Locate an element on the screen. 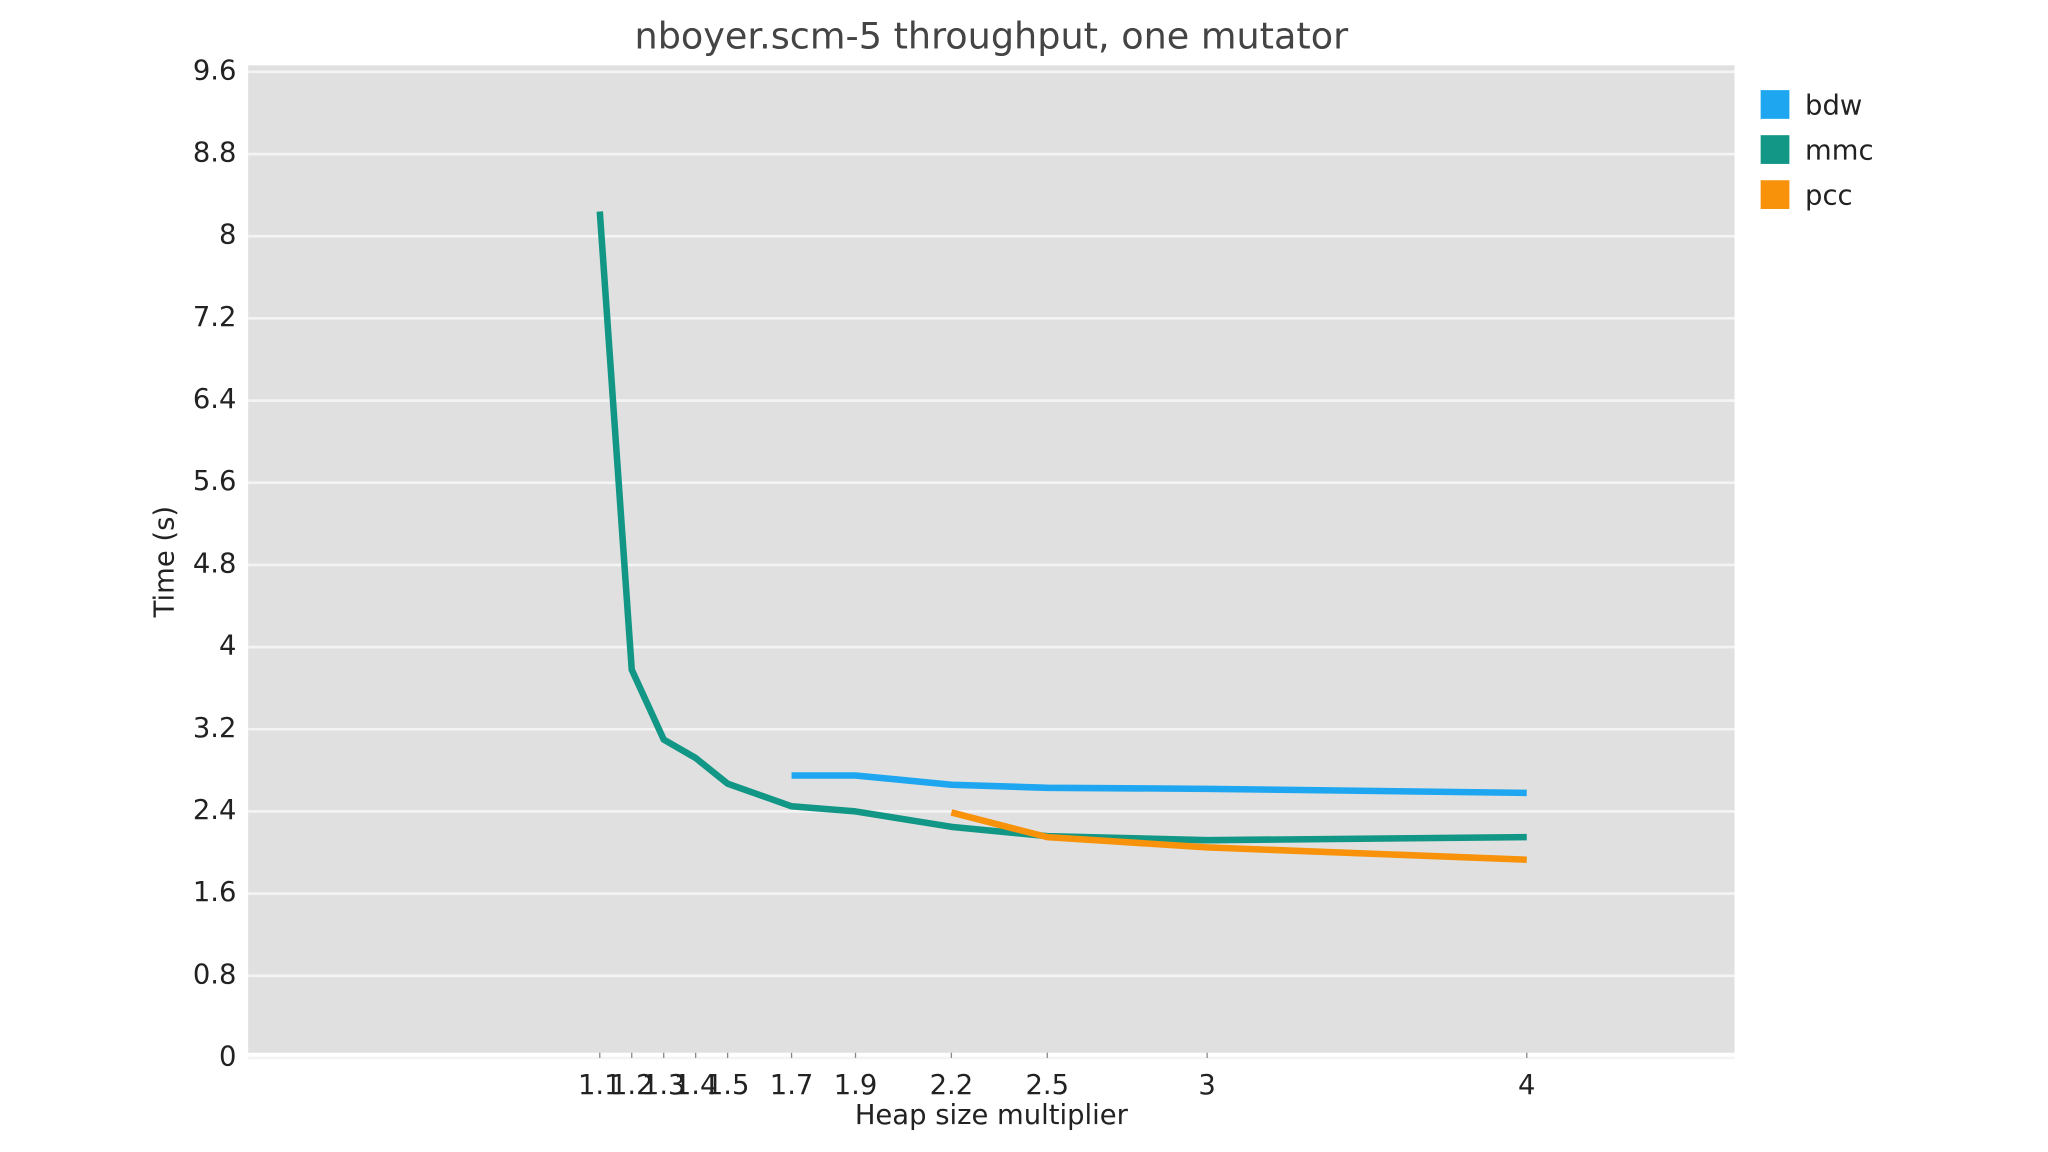  y-tick-label: 9.6 is located at coordinates (215, 70).